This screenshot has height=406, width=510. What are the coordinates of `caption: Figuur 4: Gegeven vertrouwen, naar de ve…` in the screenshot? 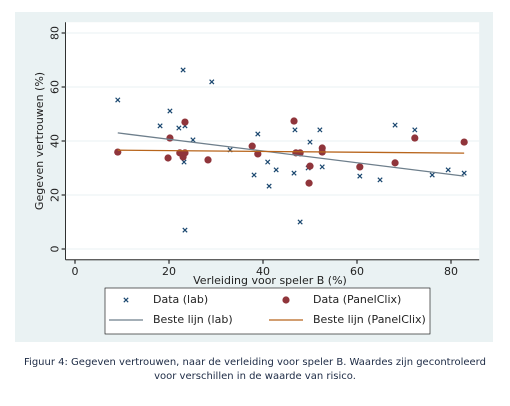 It's located at (255, 362).